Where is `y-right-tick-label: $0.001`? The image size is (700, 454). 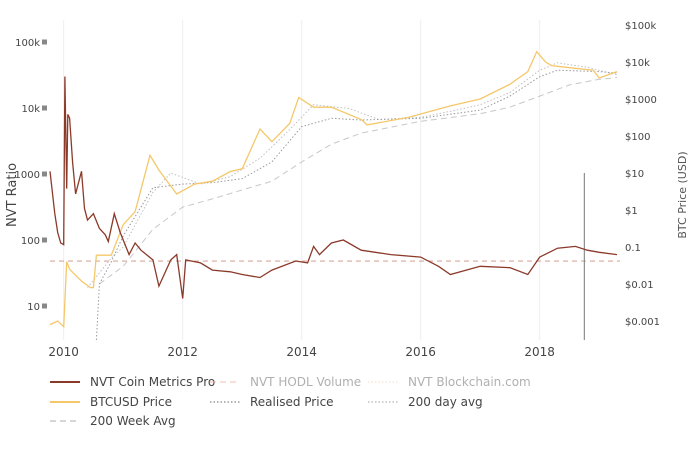 y-right-tick-label: $0.001 is located at coordinates (642, 322).